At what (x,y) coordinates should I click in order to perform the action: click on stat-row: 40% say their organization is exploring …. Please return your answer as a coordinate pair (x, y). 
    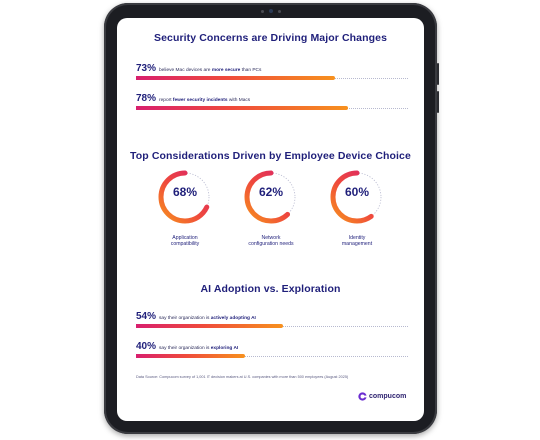
    Looking at the image, I should click on (272, 349).